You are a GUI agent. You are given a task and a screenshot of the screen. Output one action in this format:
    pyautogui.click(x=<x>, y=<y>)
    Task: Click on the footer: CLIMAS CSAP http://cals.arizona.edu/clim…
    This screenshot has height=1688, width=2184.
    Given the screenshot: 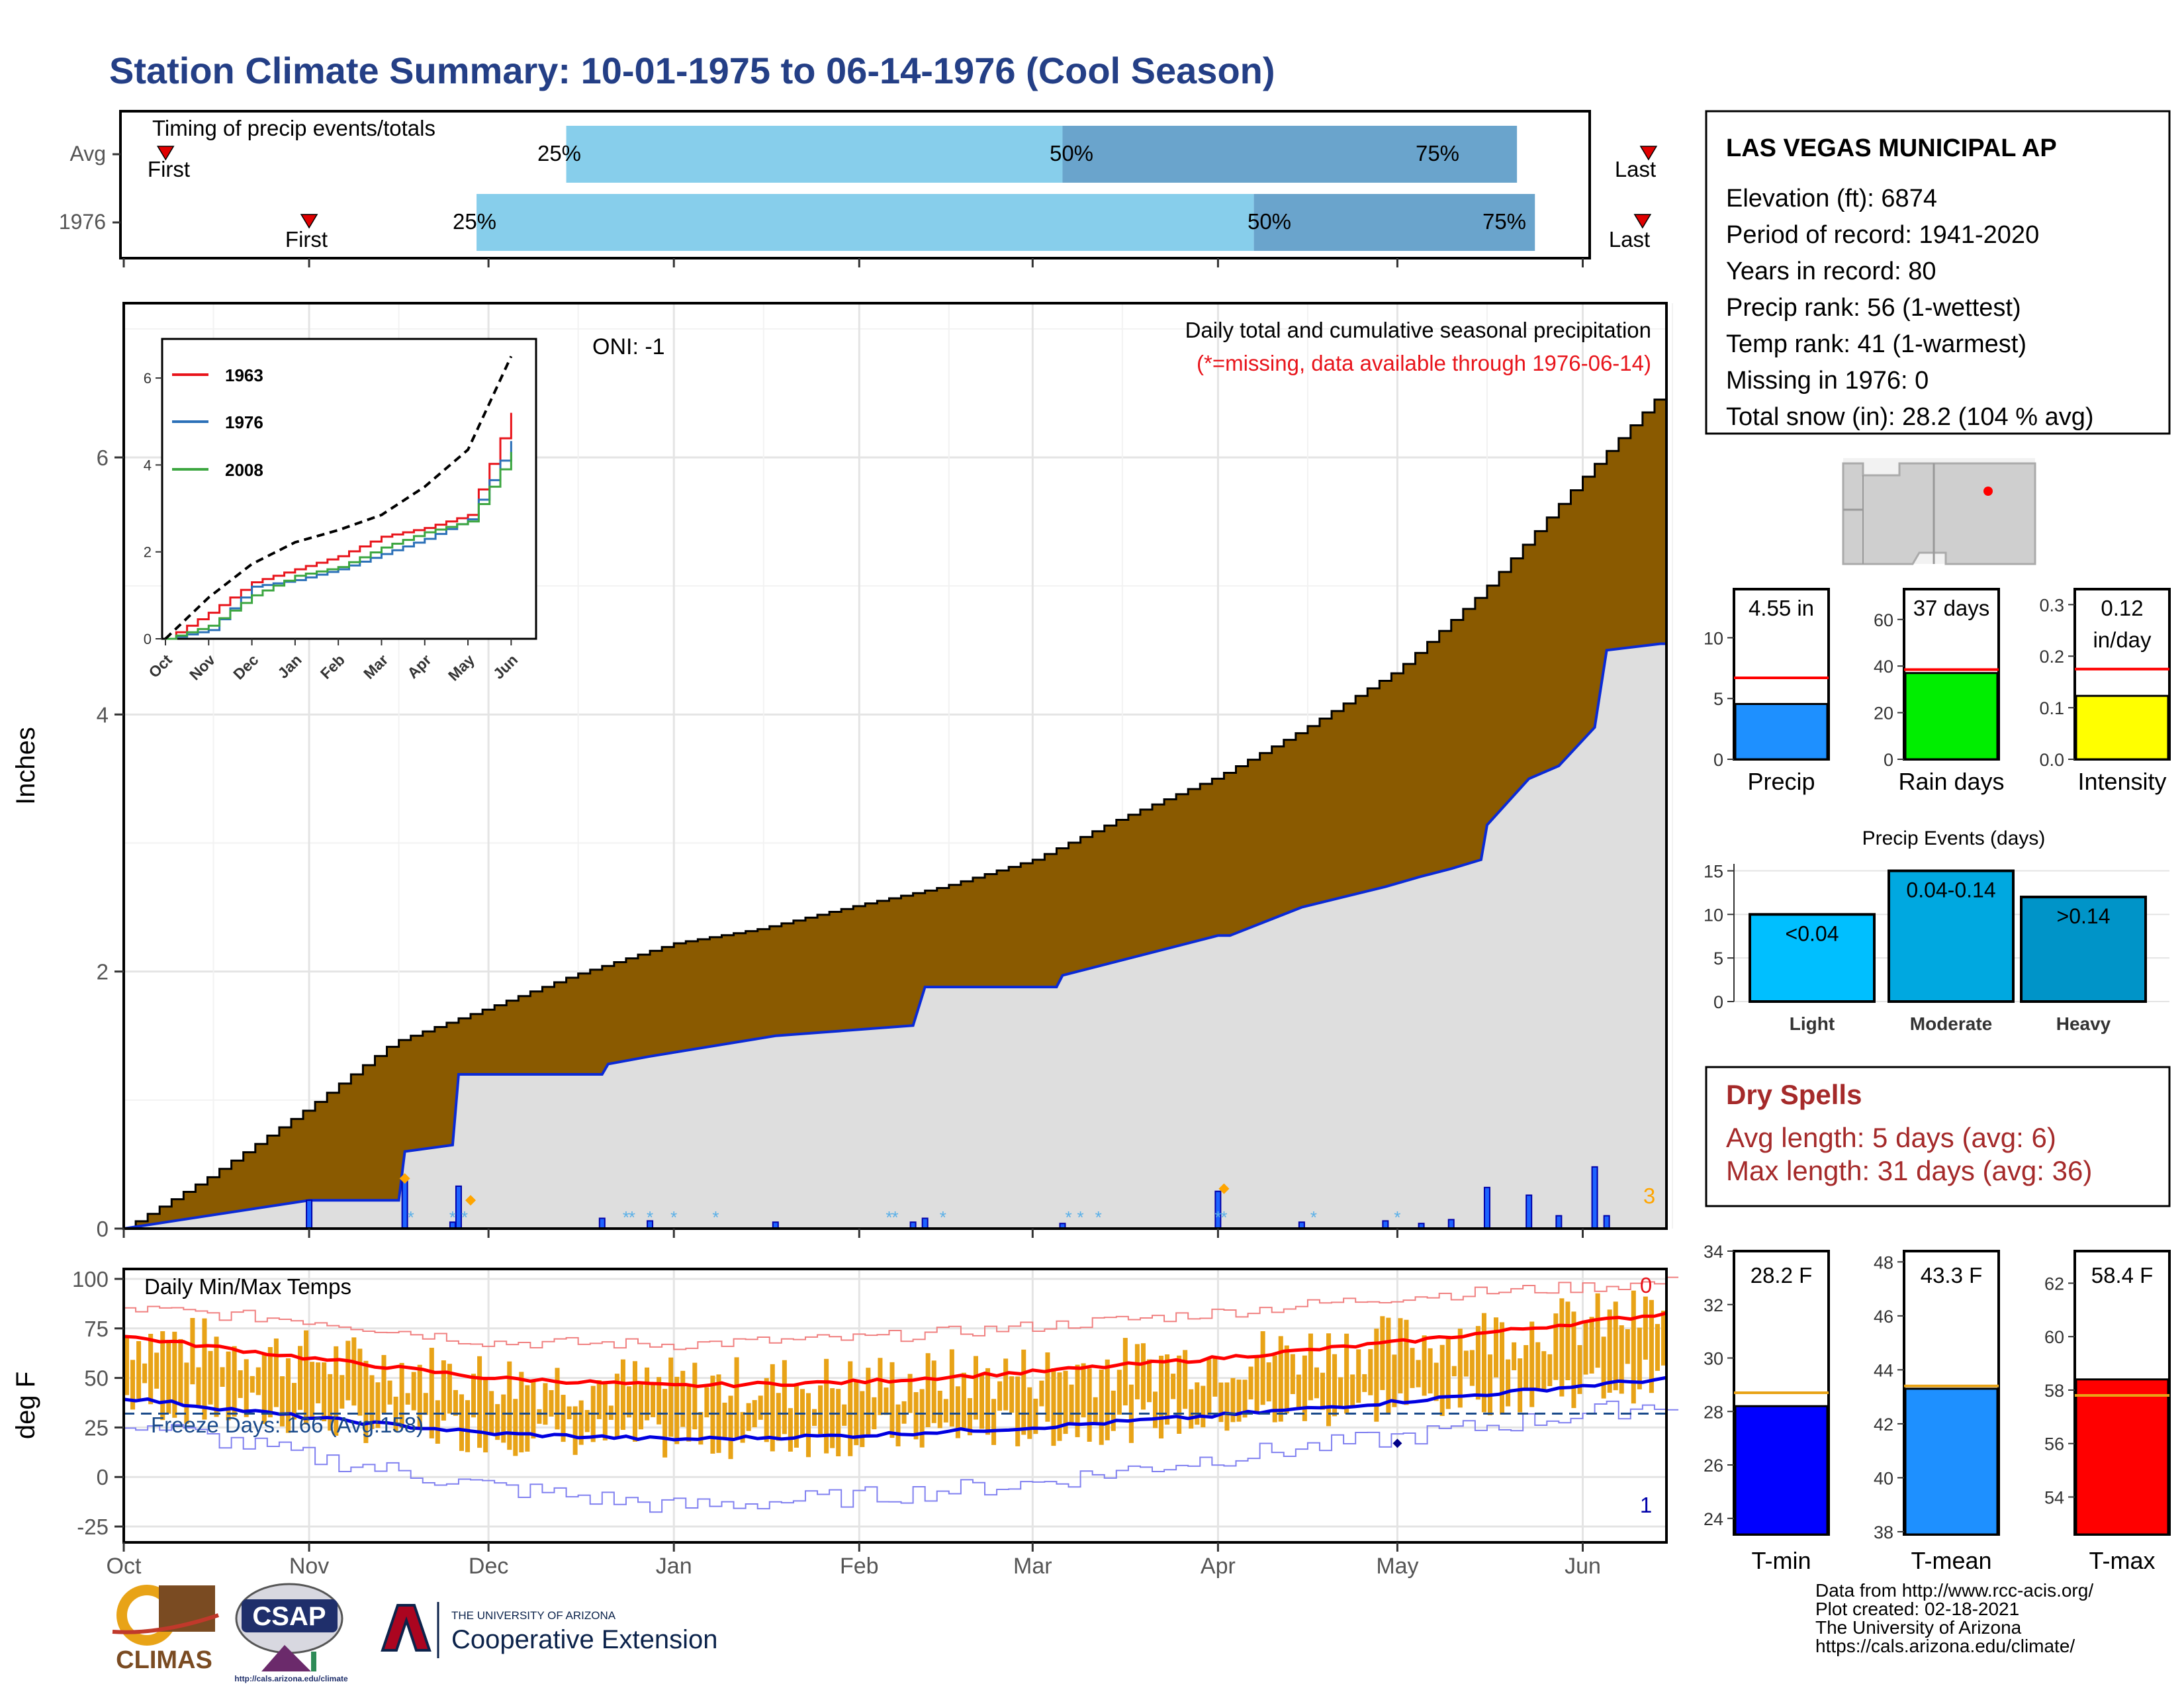 What is the action you would take?
    pyautogui.click(x=1102, y=1631)
    